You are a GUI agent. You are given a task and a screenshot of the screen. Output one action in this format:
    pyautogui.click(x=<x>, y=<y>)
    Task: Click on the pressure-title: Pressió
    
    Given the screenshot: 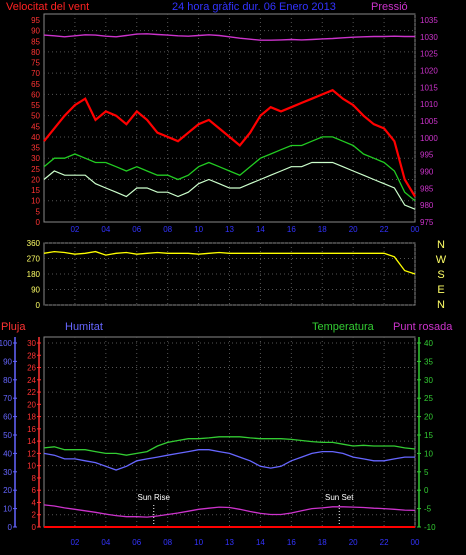 What is the action you would take?
    pyautogui.click(x=389, y=7)
    